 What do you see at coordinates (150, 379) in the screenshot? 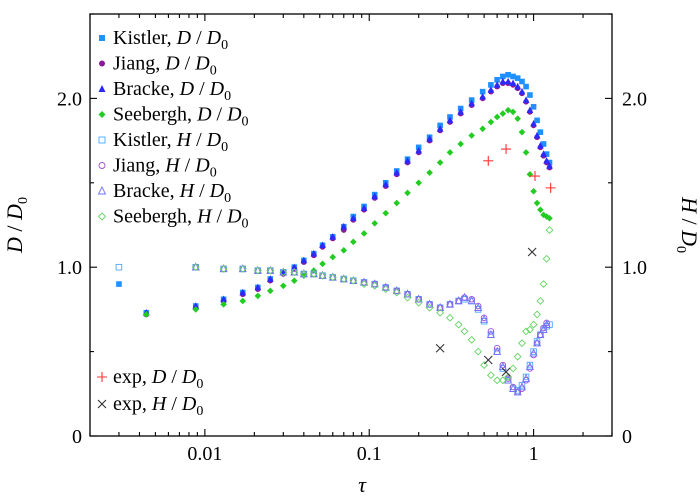
I see `legend-item: exp, D / D0` at bounding box center [150, 379].